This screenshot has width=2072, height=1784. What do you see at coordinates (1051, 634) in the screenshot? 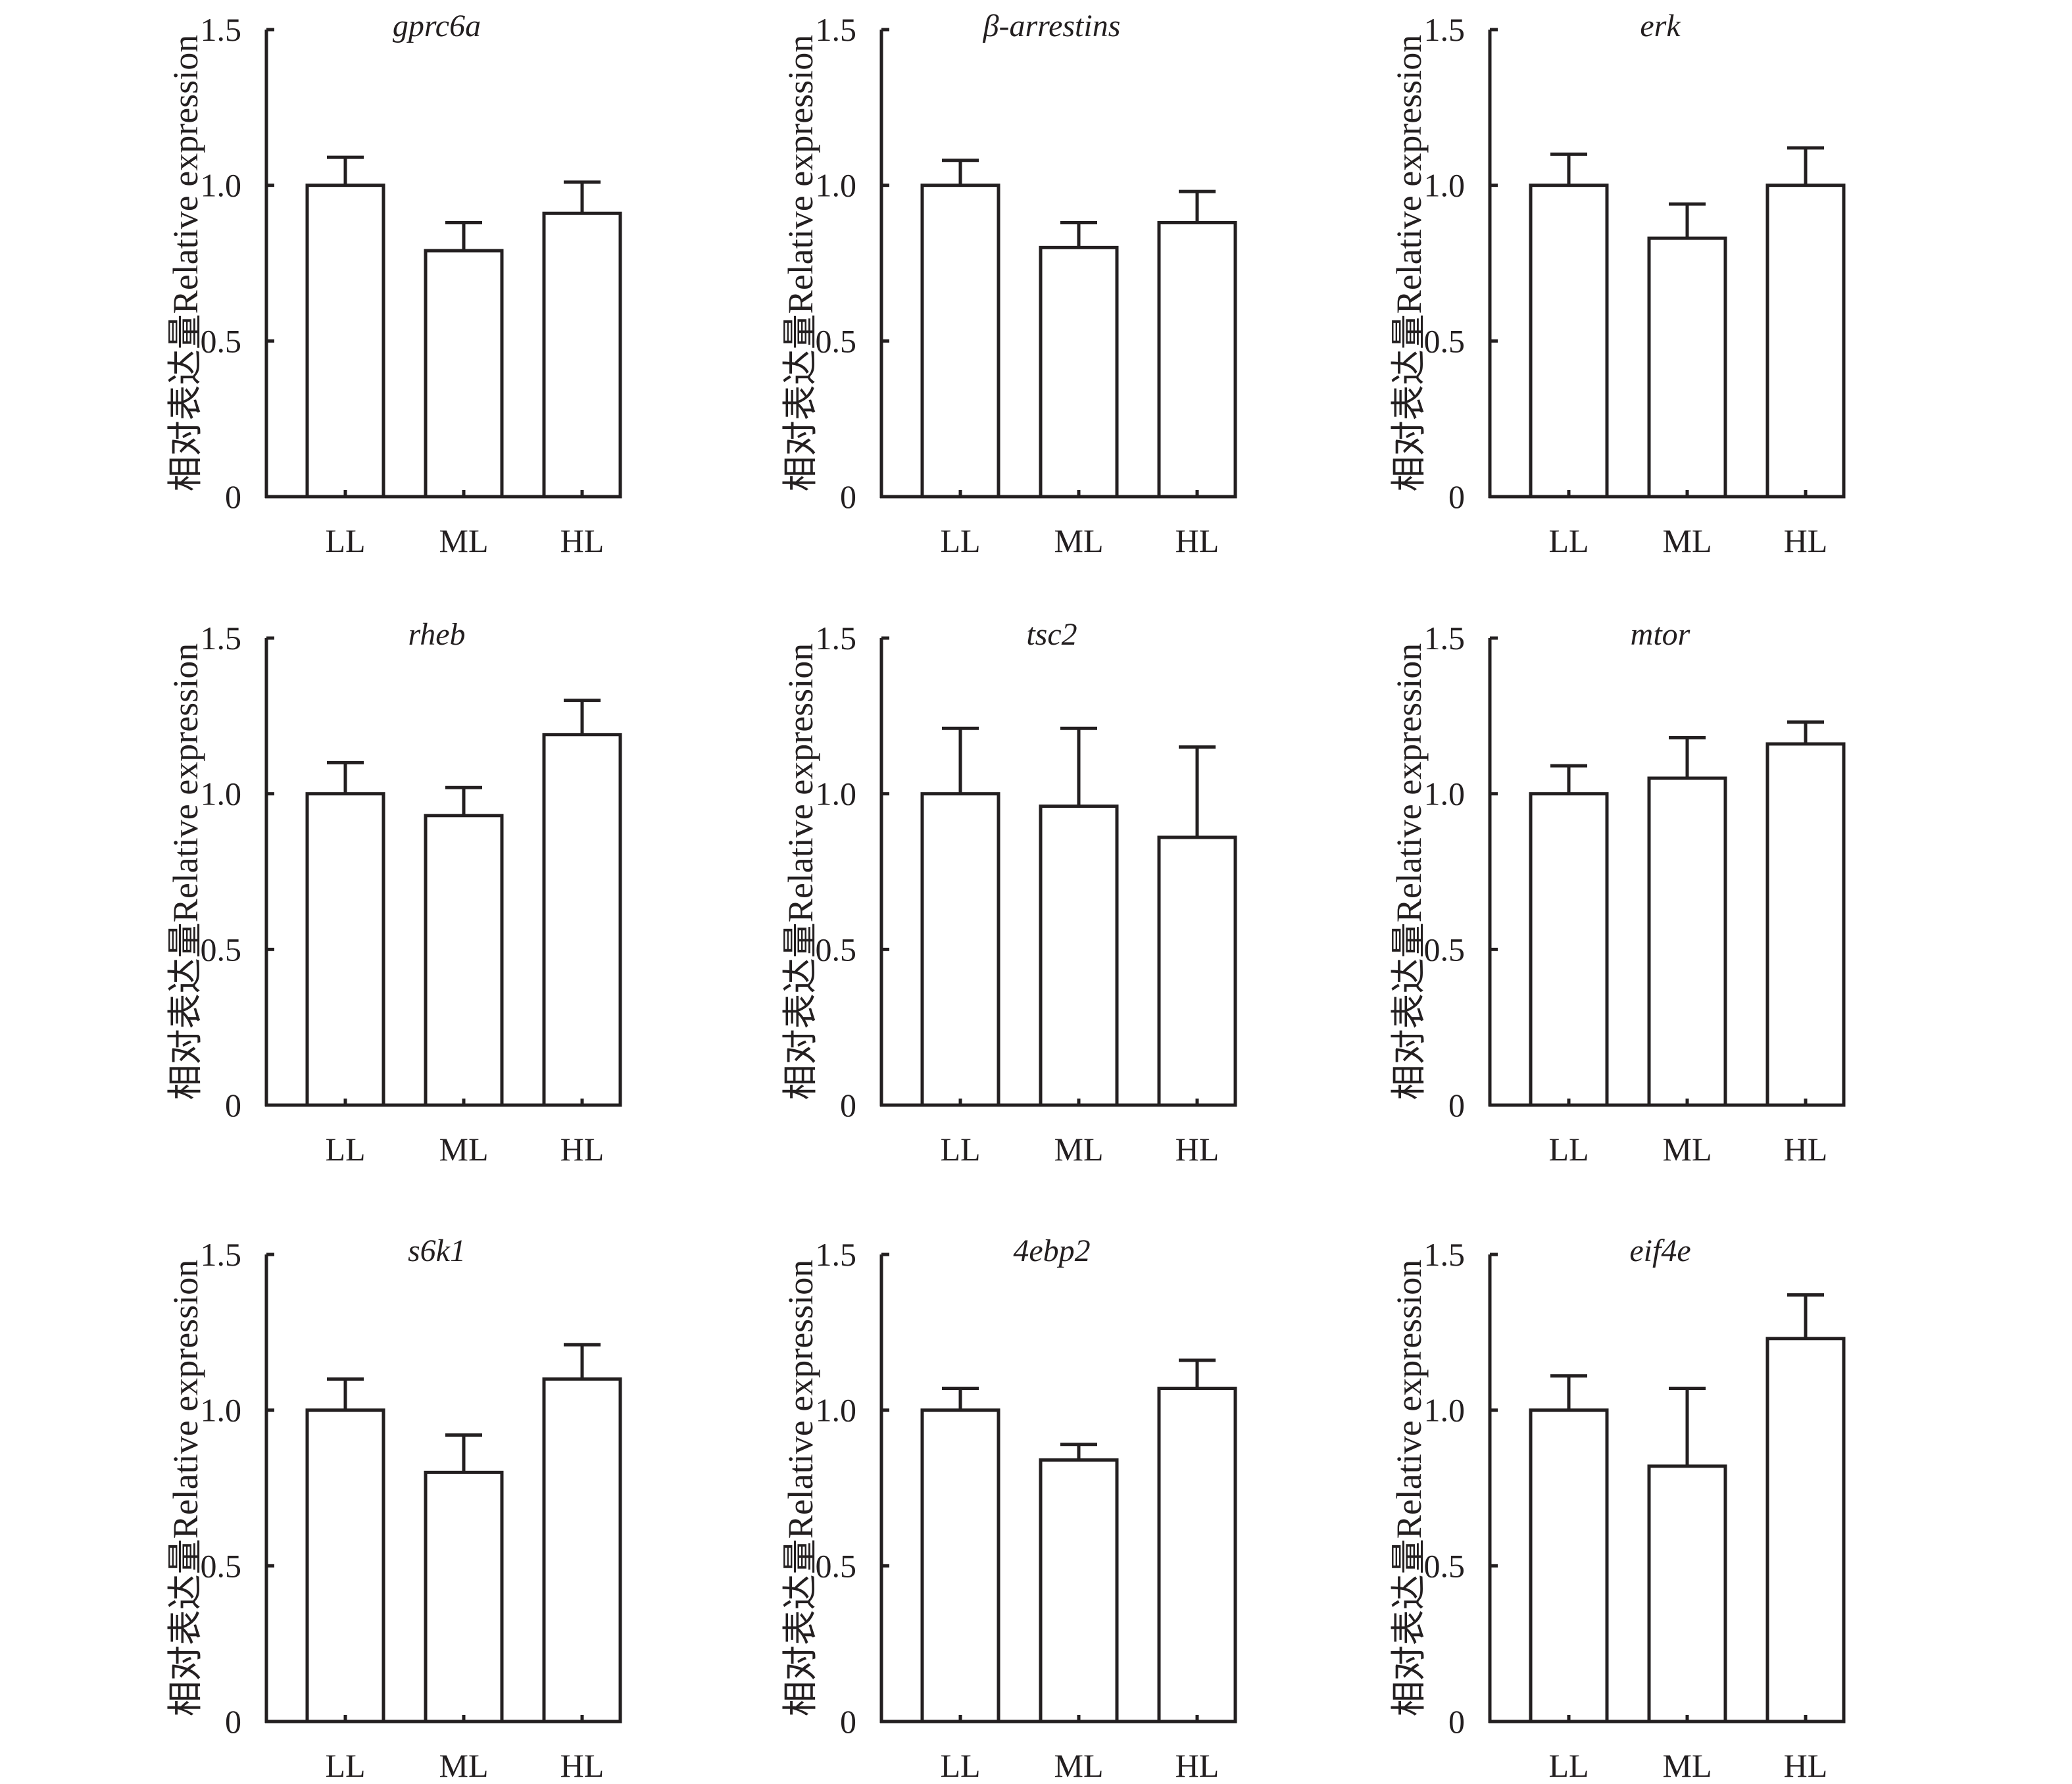
I see `chart-title: tsc2` at bounding box center [1051, 634].